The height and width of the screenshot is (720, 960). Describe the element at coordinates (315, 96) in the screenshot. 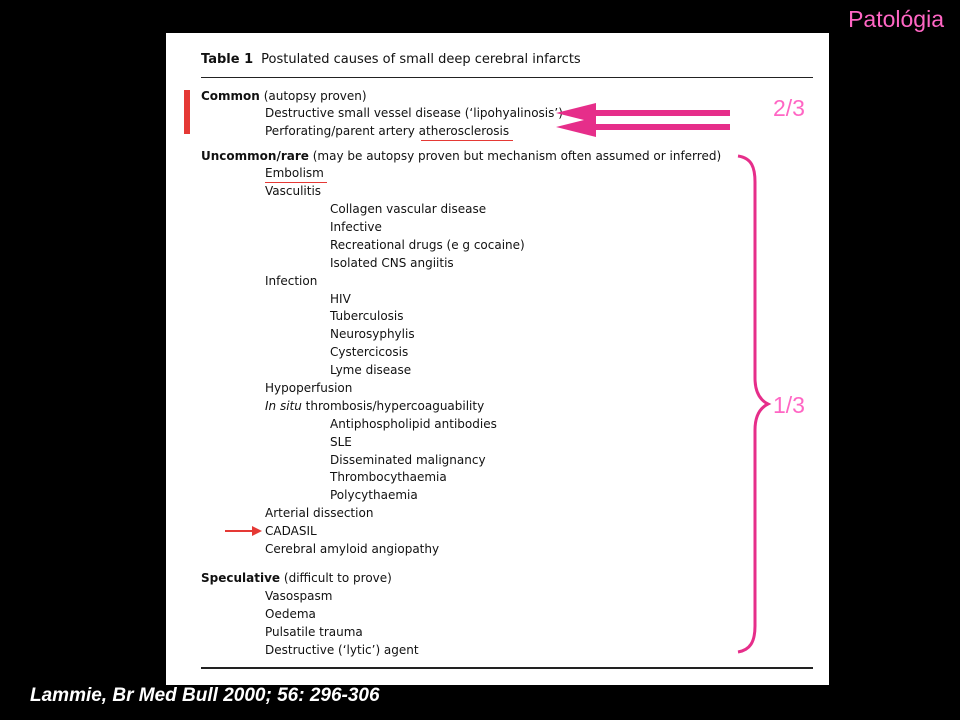

I see `common-note: (autopsy proven)` at that location.